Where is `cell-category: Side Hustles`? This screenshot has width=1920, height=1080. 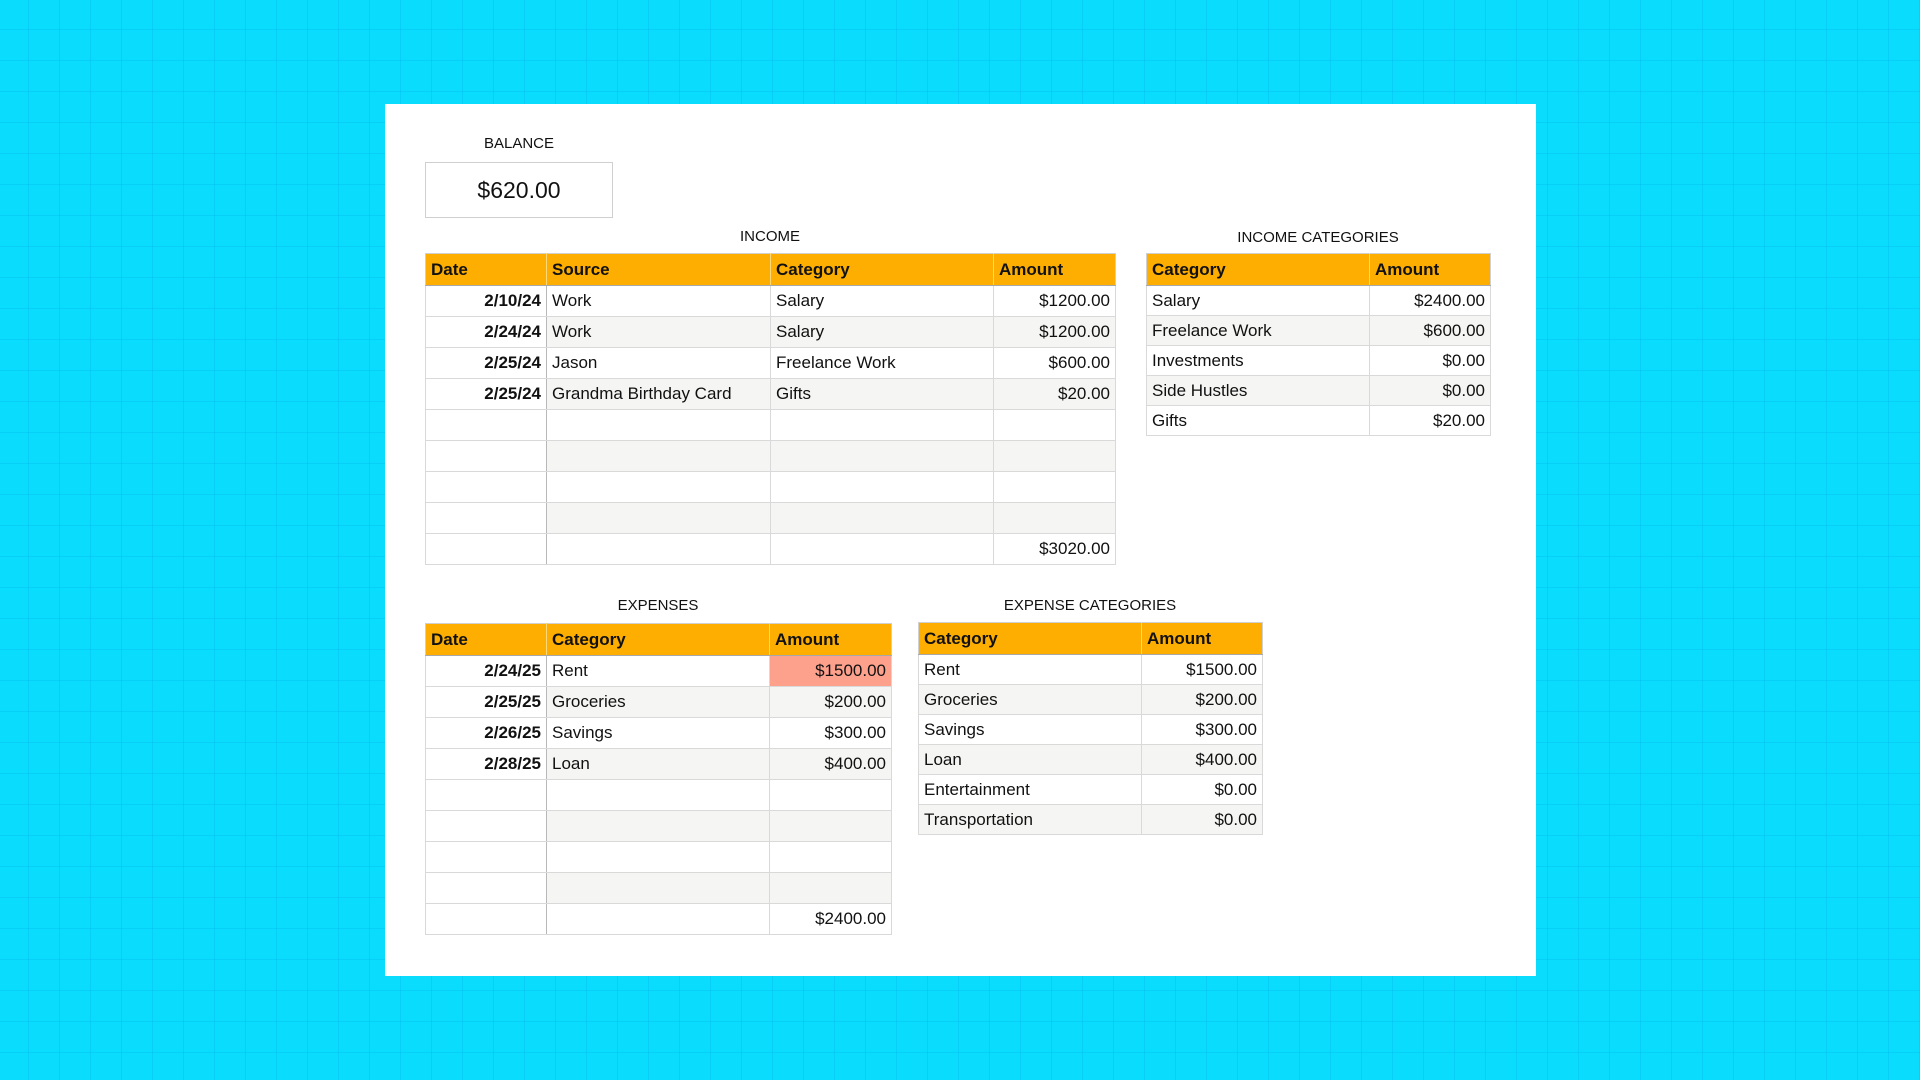 cell-category: Side Hustles is located at coordinates (1258, 390).